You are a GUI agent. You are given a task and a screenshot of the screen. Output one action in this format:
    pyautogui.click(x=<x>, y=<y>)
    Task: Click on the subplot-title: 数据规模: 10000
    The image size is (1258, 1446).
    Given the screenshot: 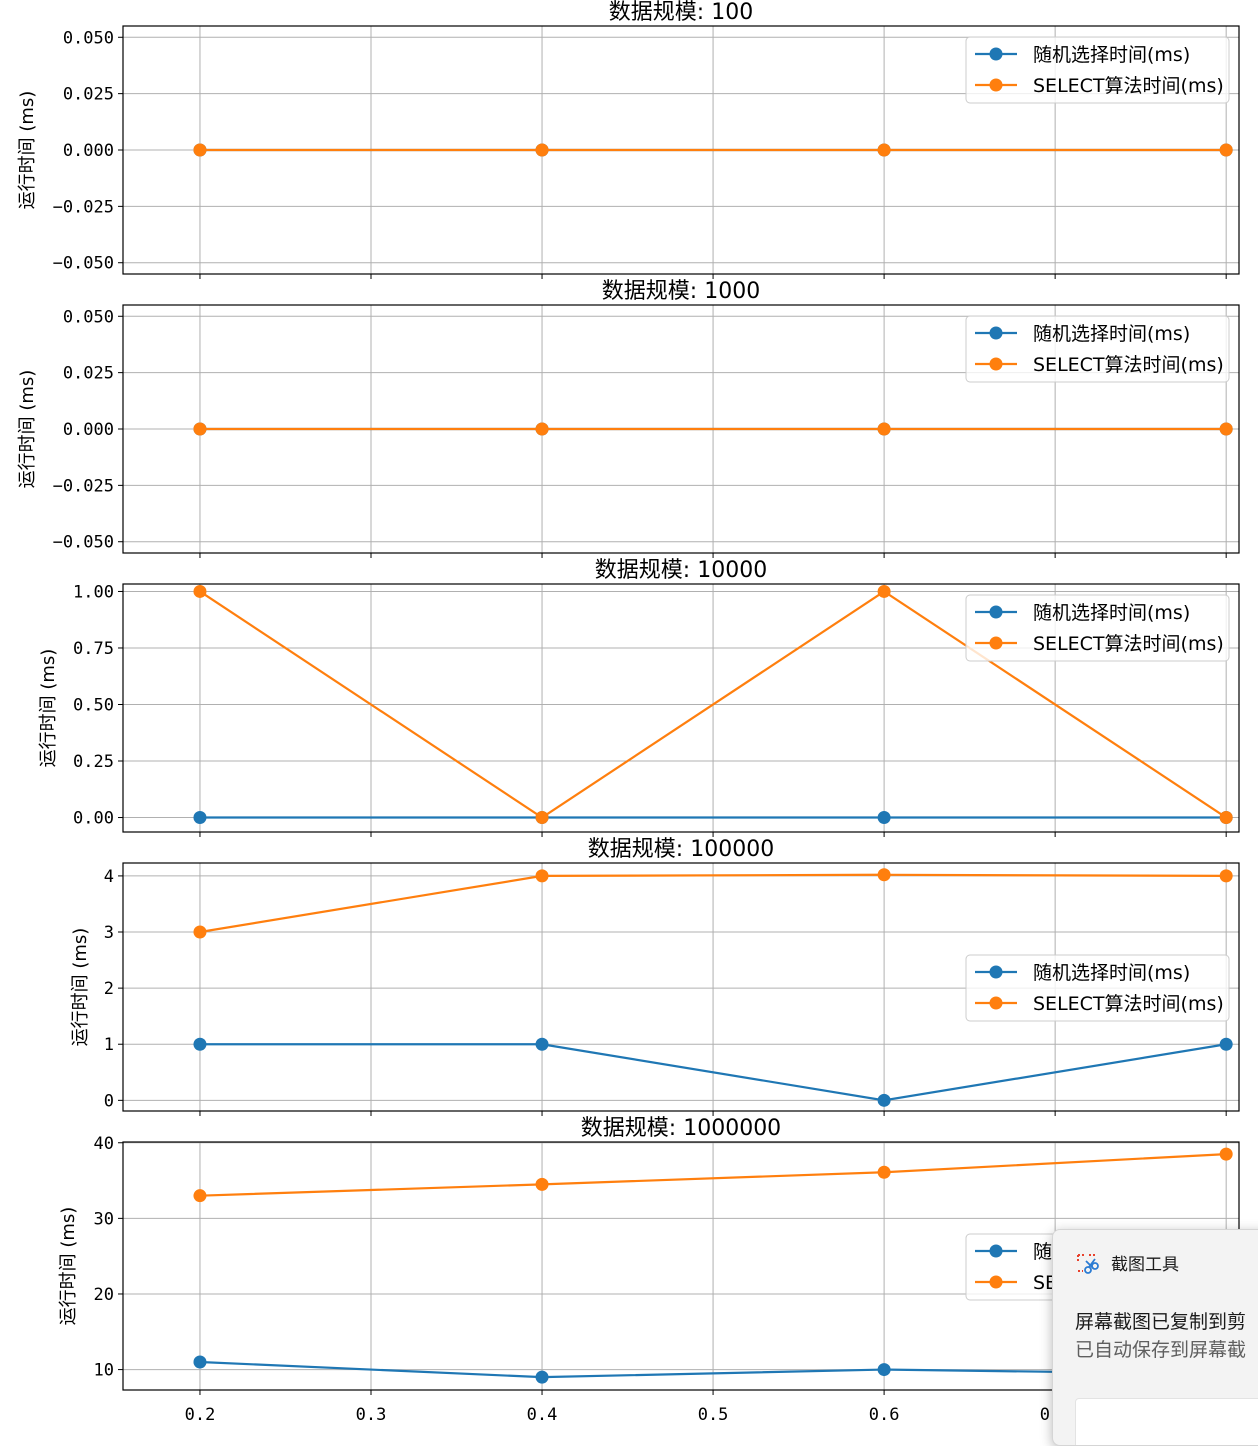 What is the action you would take?
    pyautogui.click(x=681, y=570)
    